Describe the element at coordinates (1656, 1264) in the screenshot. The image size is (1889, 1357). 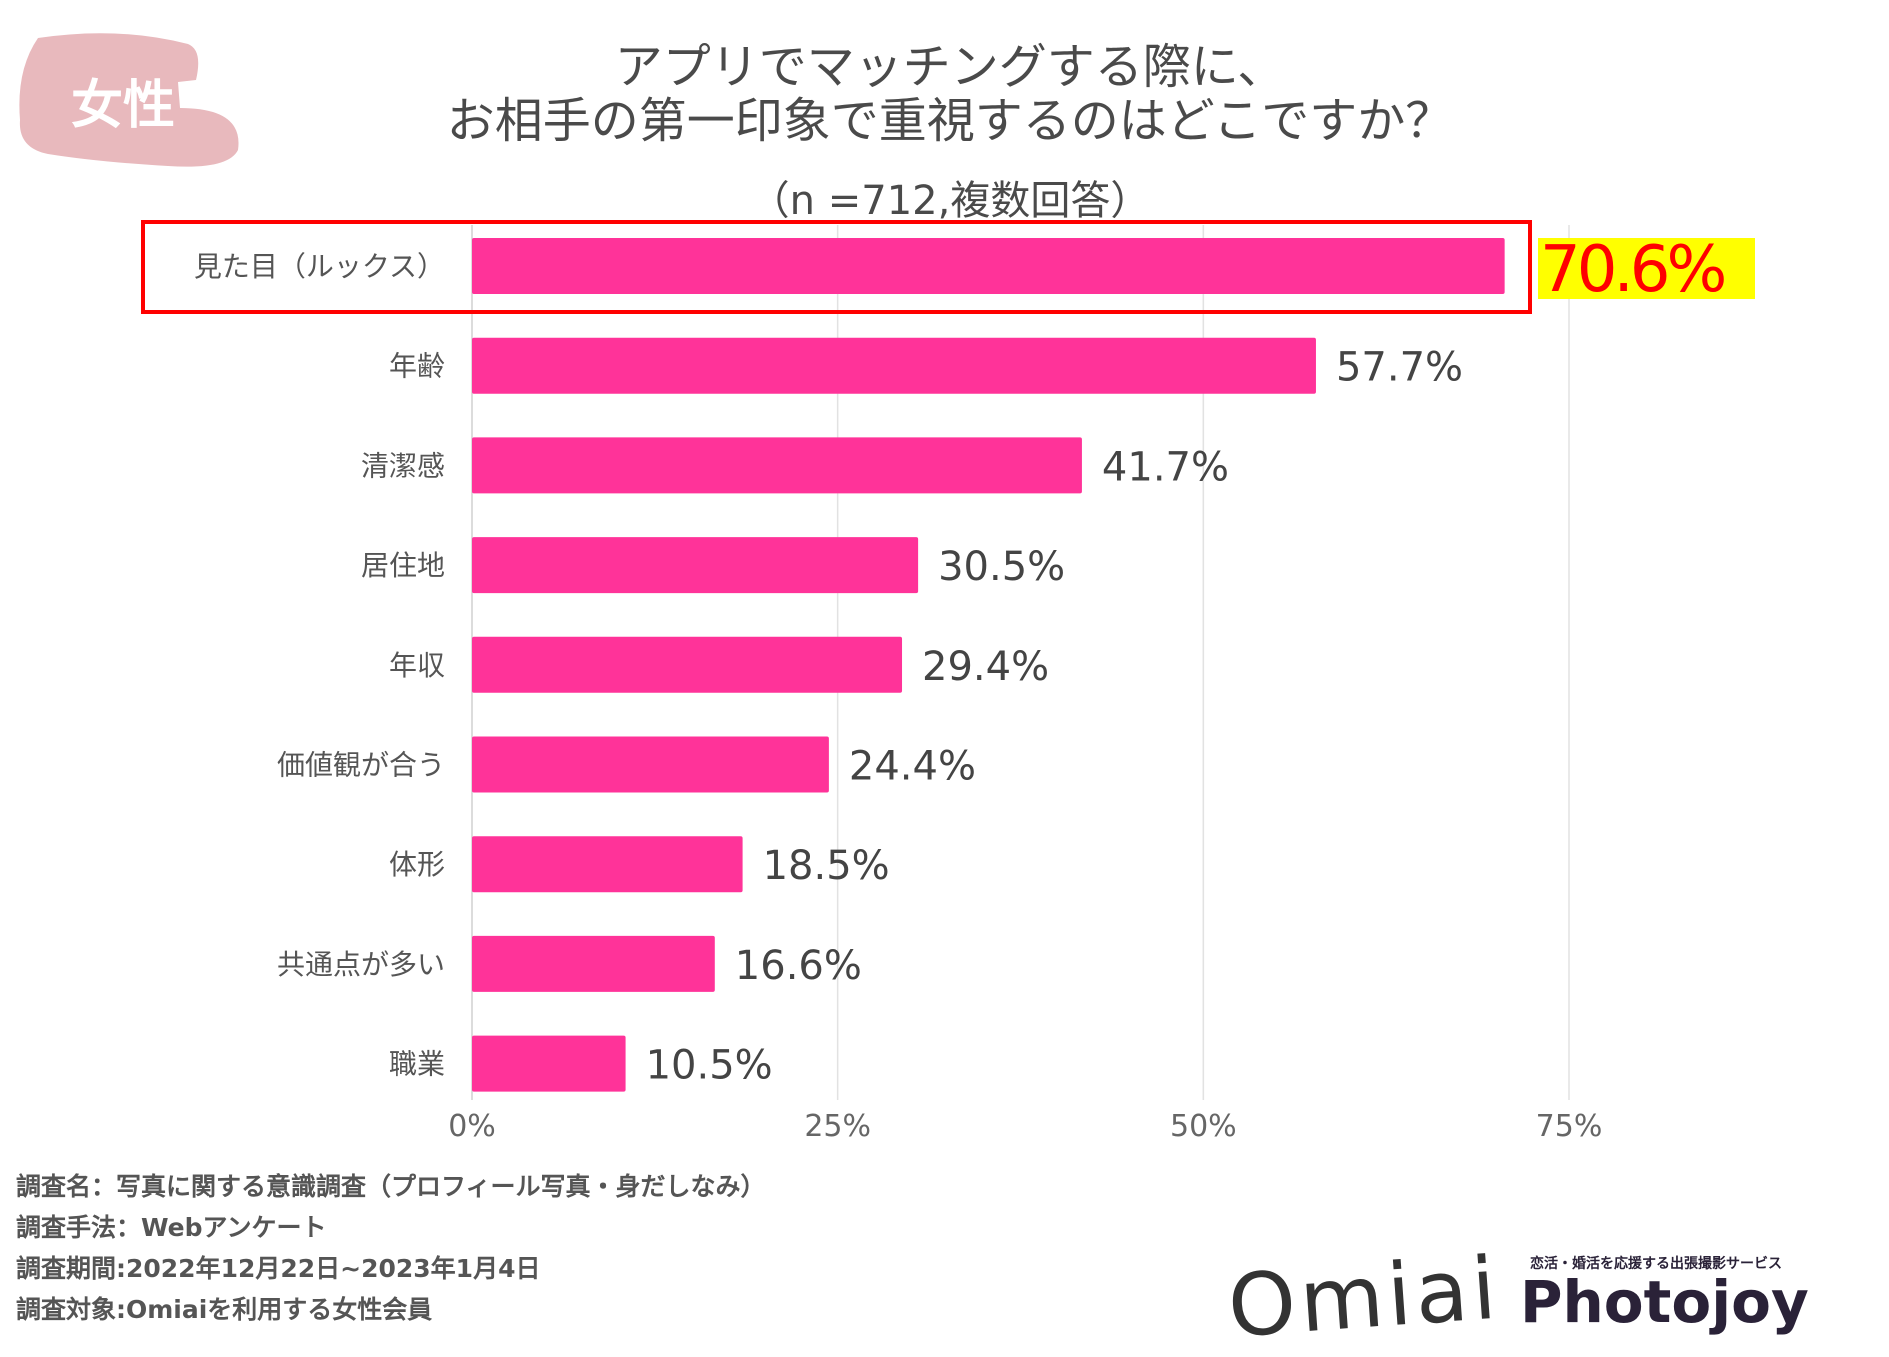
I see `photojoy-tagline: 恋活・婚活を応援する出張撮影サービス` at that location.